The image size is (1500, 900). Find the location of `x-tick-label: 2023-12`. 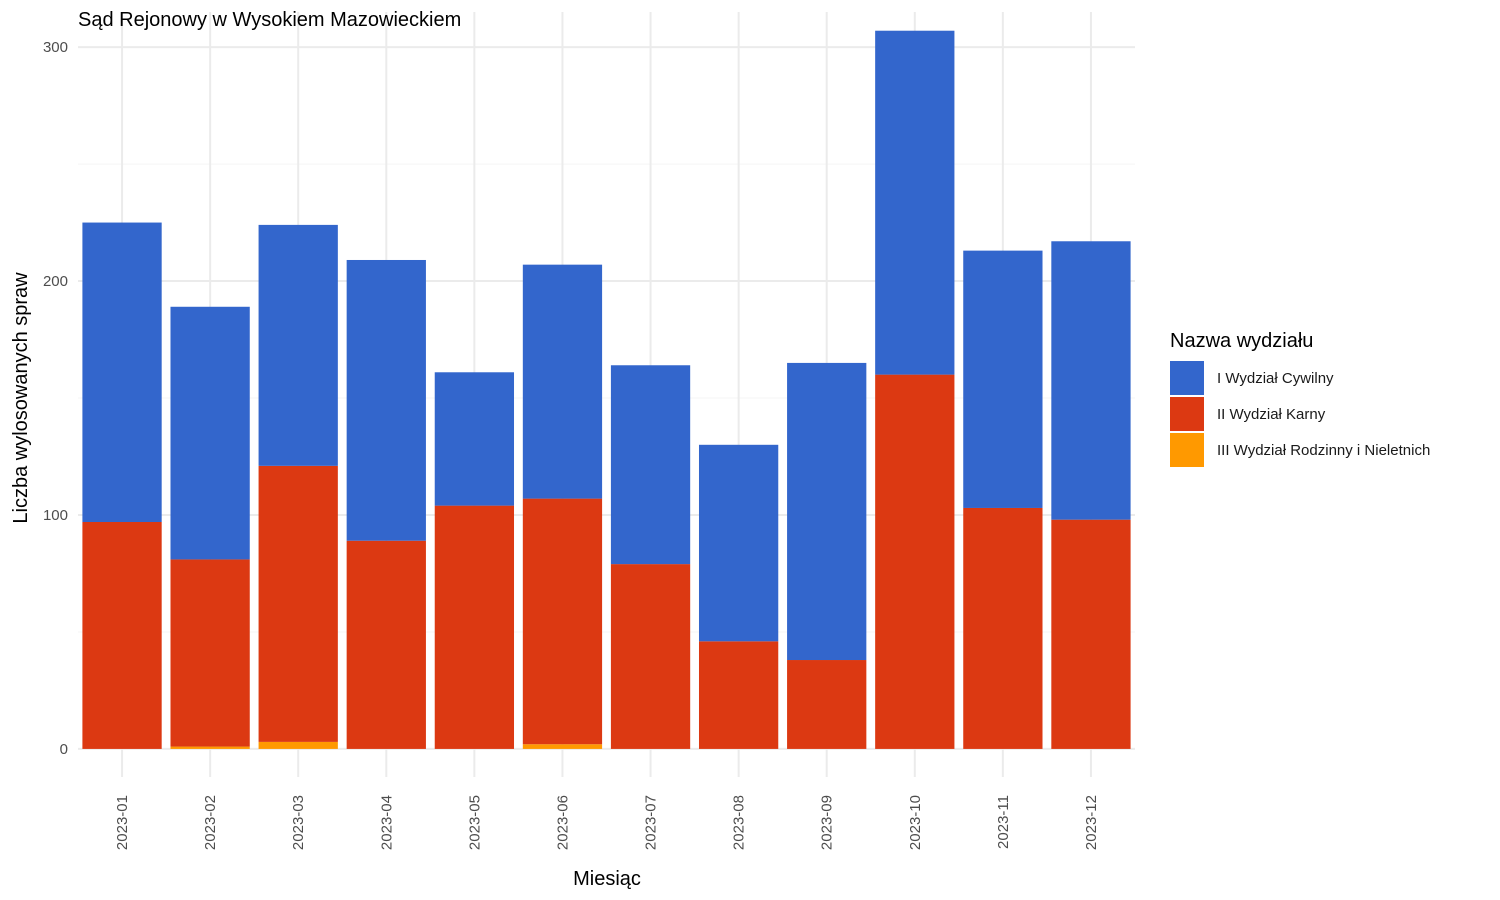

x-tick-label: 2023-12 is located at coordinates (1091, 822).